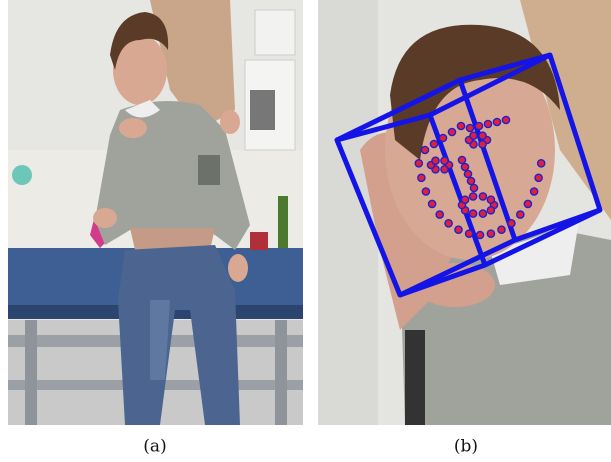 The image size is (611, 462). What do you see at coordinates (466, 447) in the screenshot?
I see `panel-label: (b)` at bounding box center [466, 447].